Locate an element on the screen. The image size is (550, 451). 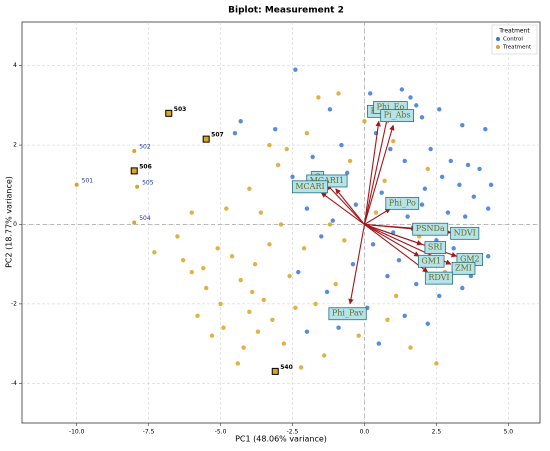
x-tick-label: -2.5 is located at coordinates (293, 432).